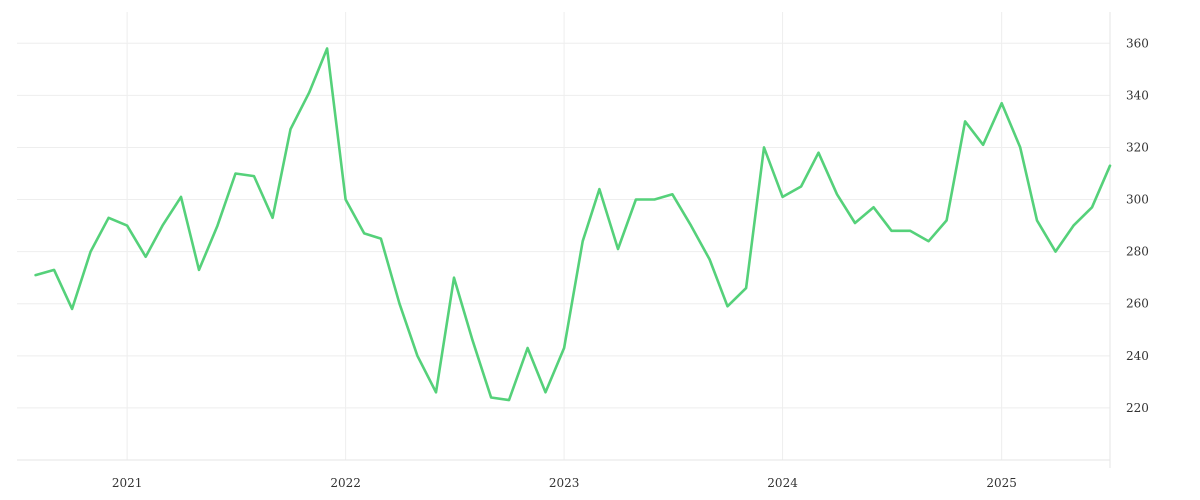 This screenshot has height=500, width=1200. What do you see at coordinates (345, 483) in the screenshot?
I see `x-tick-label-2022: 2022` at bounding box center [345, 483].